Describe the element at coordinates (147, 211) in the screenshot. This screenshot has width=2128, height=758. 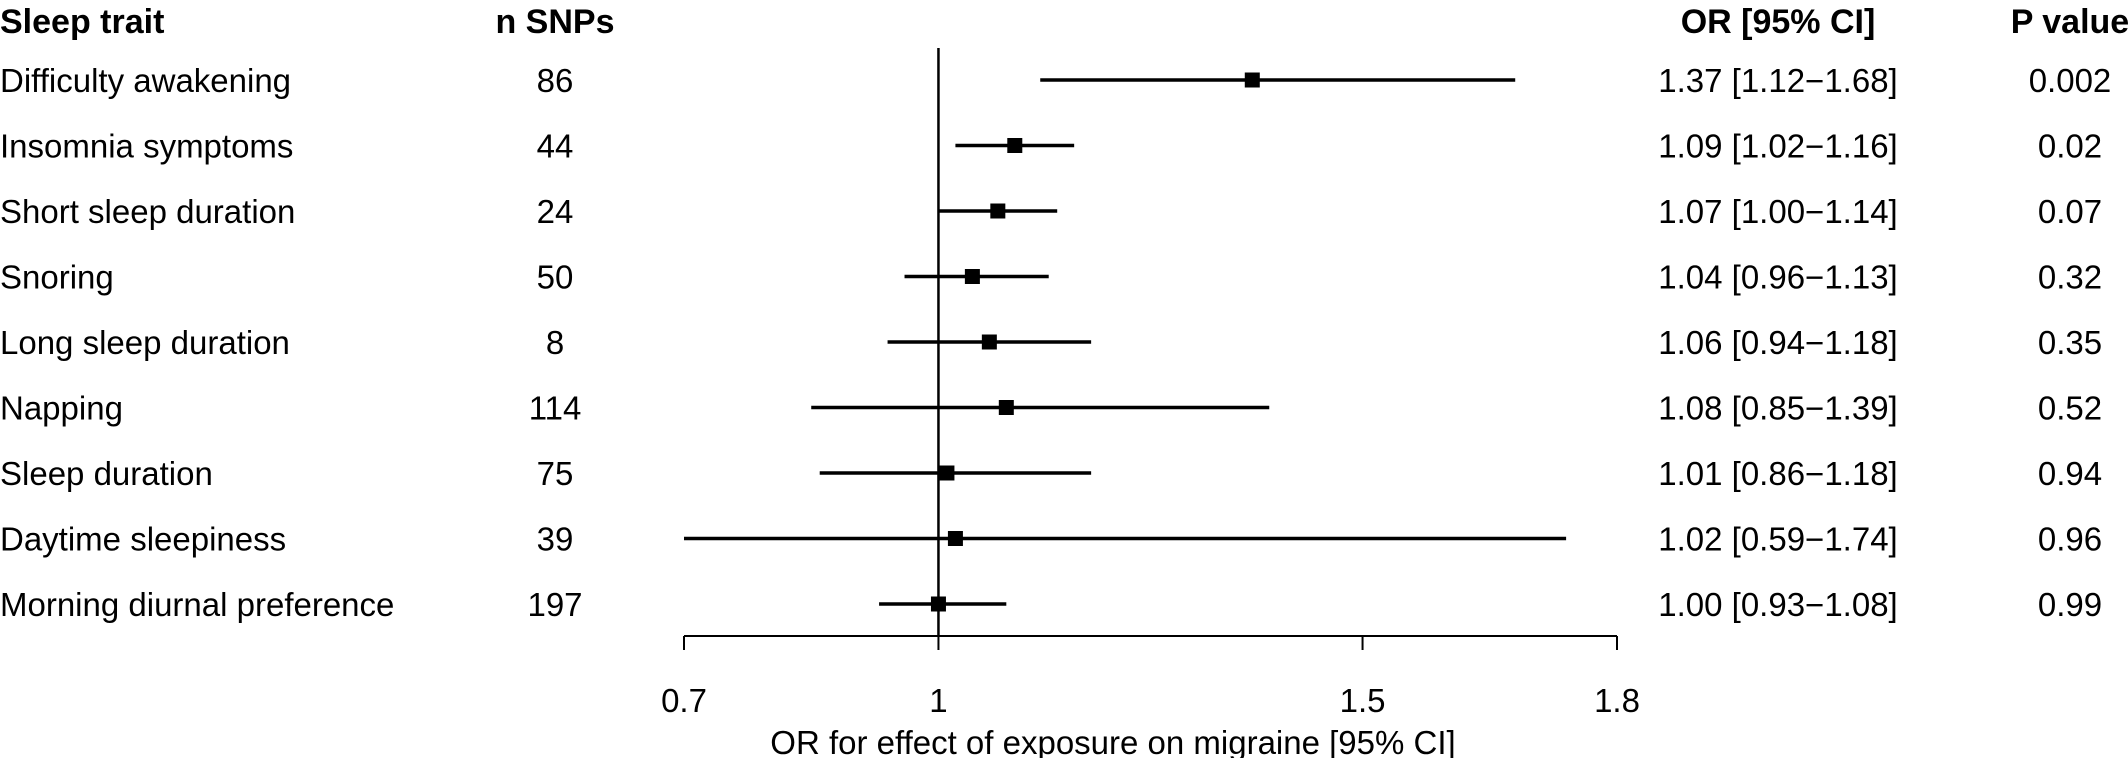
I see `trait-label: Short sleep duration` at that location.